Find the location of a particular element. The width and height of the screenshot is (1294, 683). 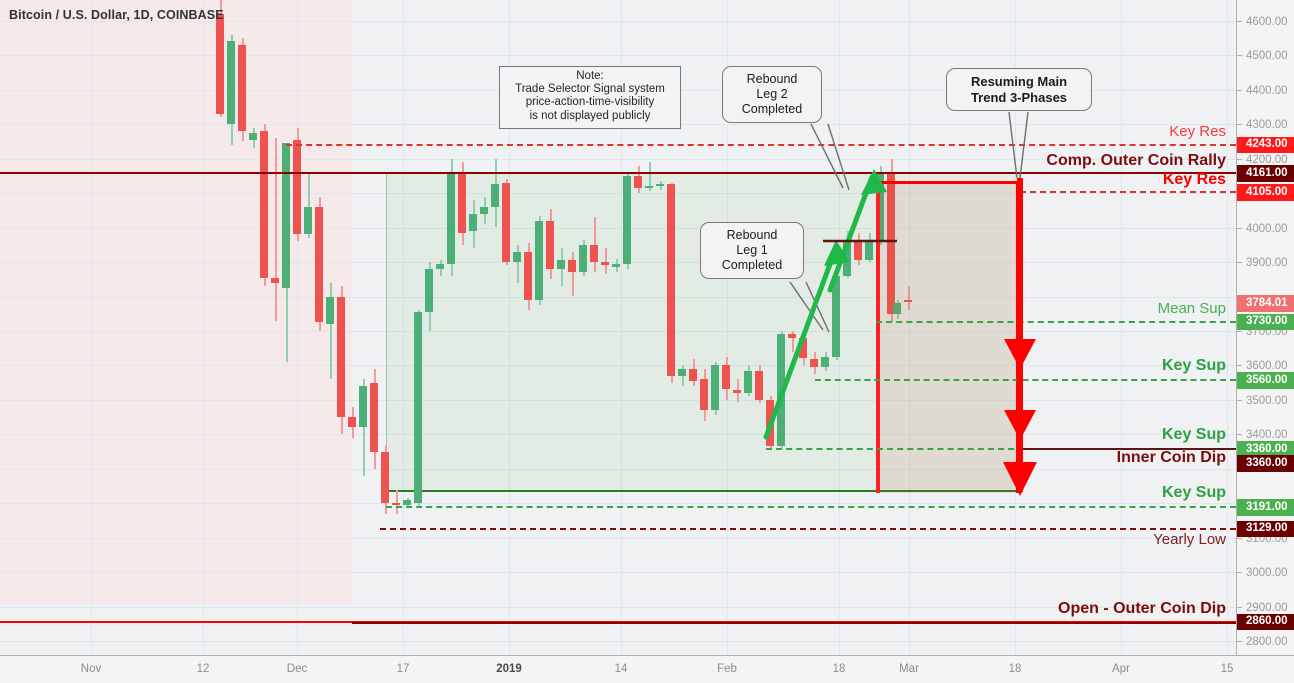

price-axis-tick: 4400.00 is located at coordinates (1265, 91).